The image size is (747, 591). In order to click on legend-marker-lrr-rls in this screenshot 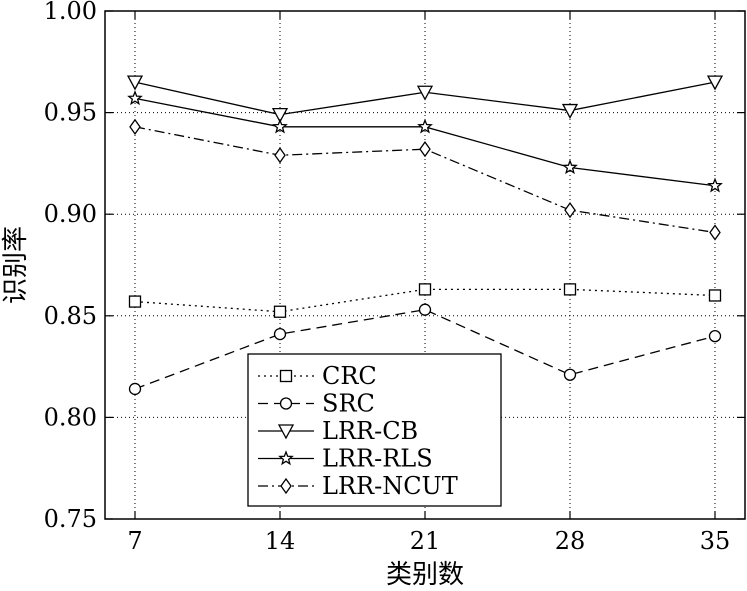, I will do `click(286, 458)`.